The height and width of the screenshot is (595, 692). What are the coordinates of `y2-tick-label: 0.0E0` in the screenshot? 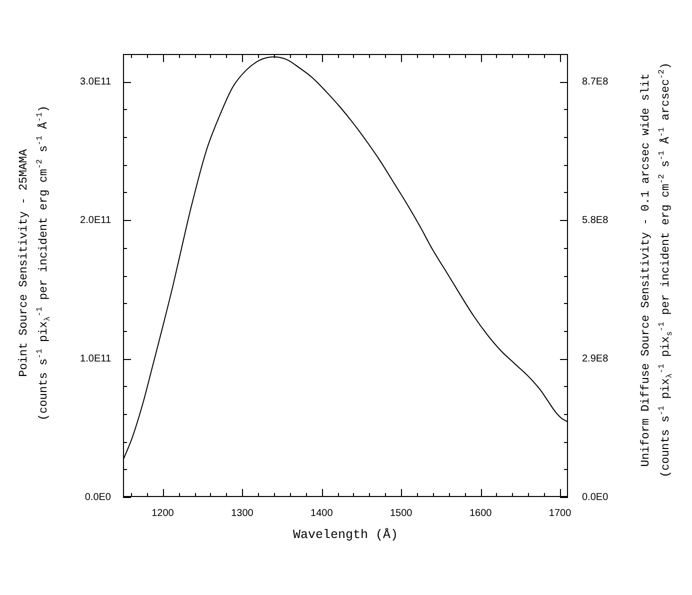 It's located at (595, 497).